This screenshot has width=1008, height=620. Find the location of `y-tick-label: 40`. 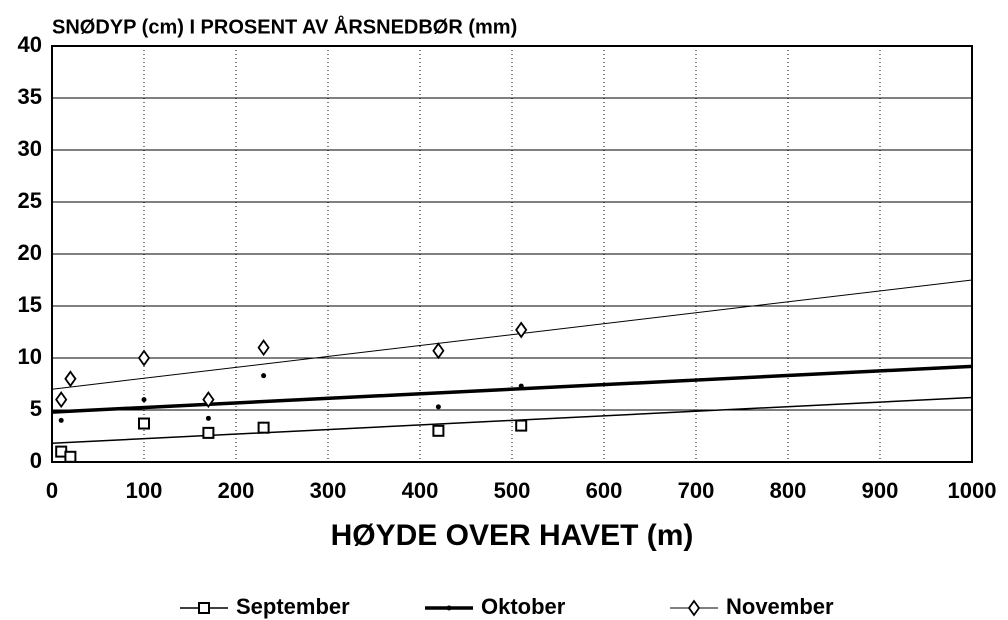

y-tick-label: 40 is located at coordinates (30, 44).